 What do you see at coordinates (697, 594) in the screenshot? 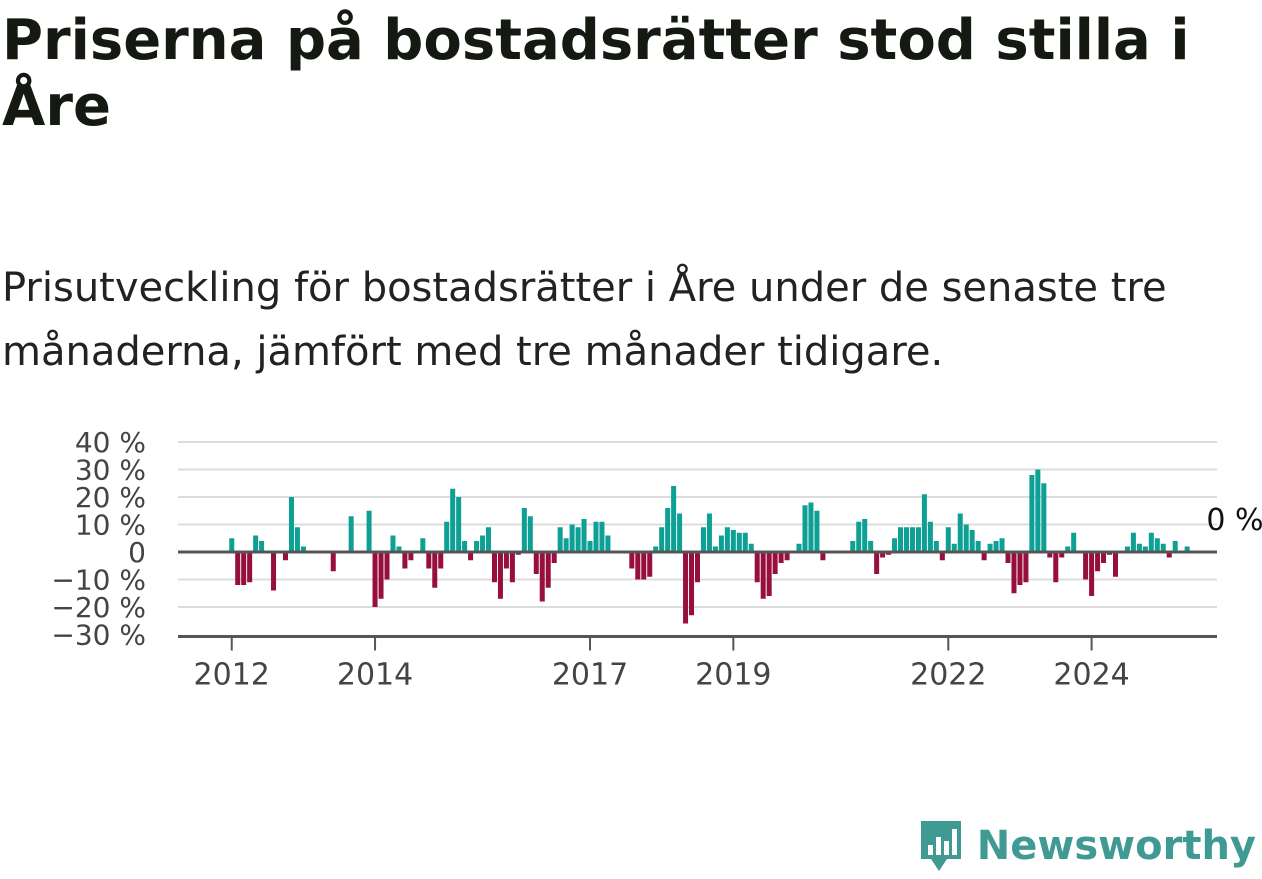
I see `axes` at bounding box center [697, 594].